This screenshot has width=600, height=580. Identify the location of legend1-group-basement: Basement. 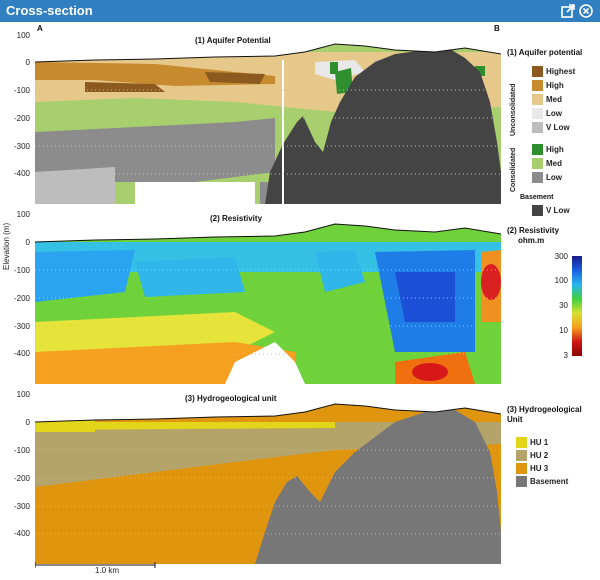
(537, 197).